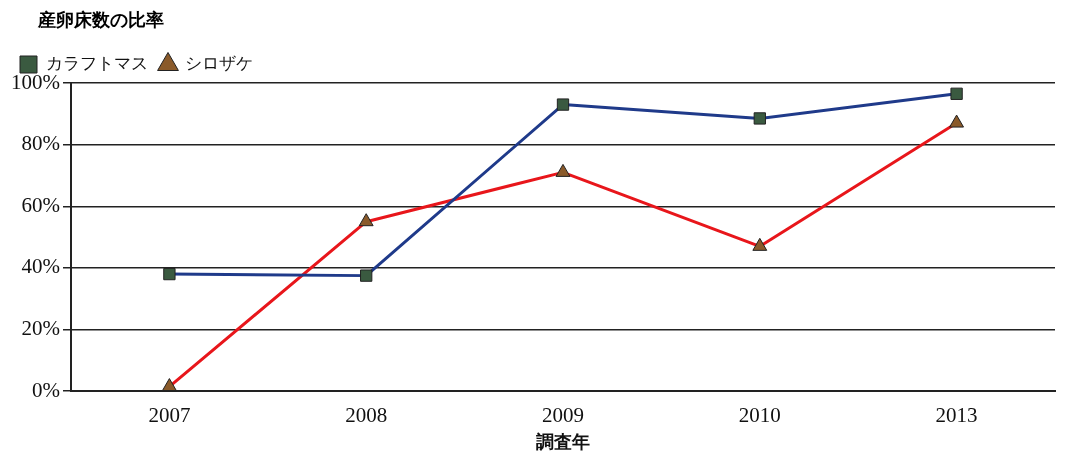  What do you see at coordinates (366, 415) in the screenshot?
I see `x-tick-label: 2008` at bounding box center [366, 415].